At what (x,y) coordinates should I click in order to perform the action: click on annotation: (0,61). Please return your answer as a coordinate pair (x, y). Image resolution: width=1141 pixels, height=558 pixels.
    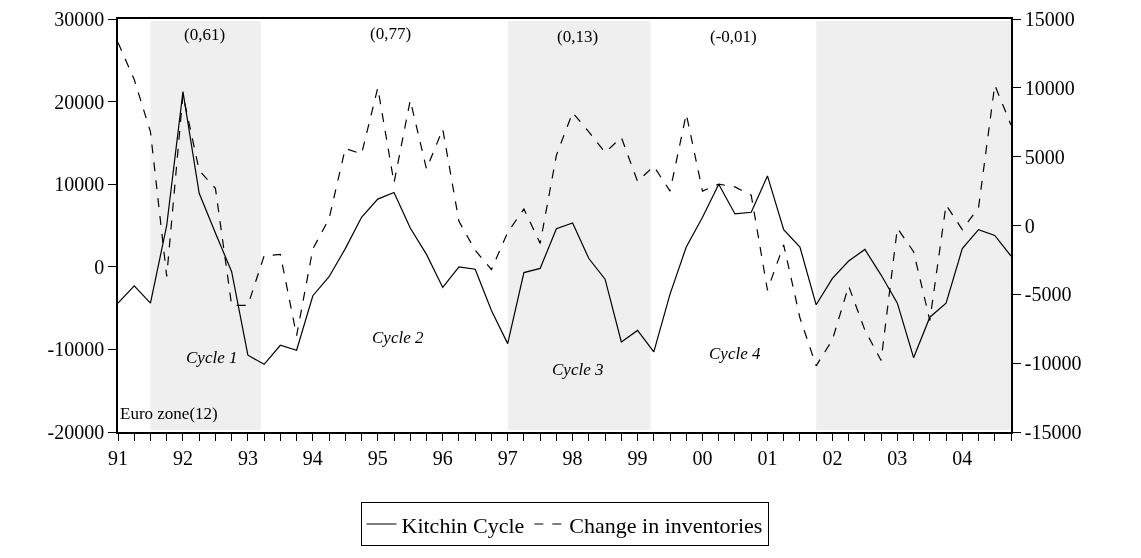
    Looking at the image, I should click on (205, 34).